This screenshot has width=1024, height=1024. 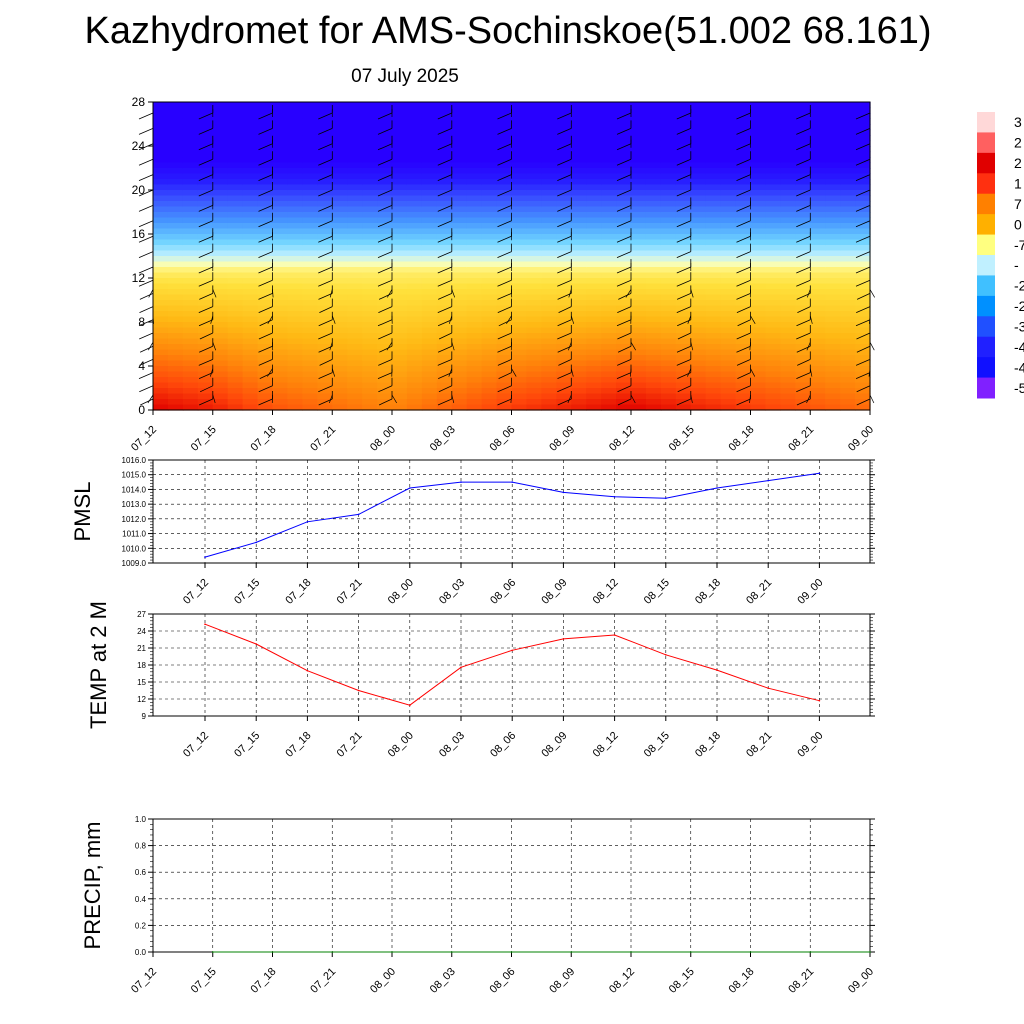 I want to click on x-tick-label: 08_18, so click(x=708, y=745).